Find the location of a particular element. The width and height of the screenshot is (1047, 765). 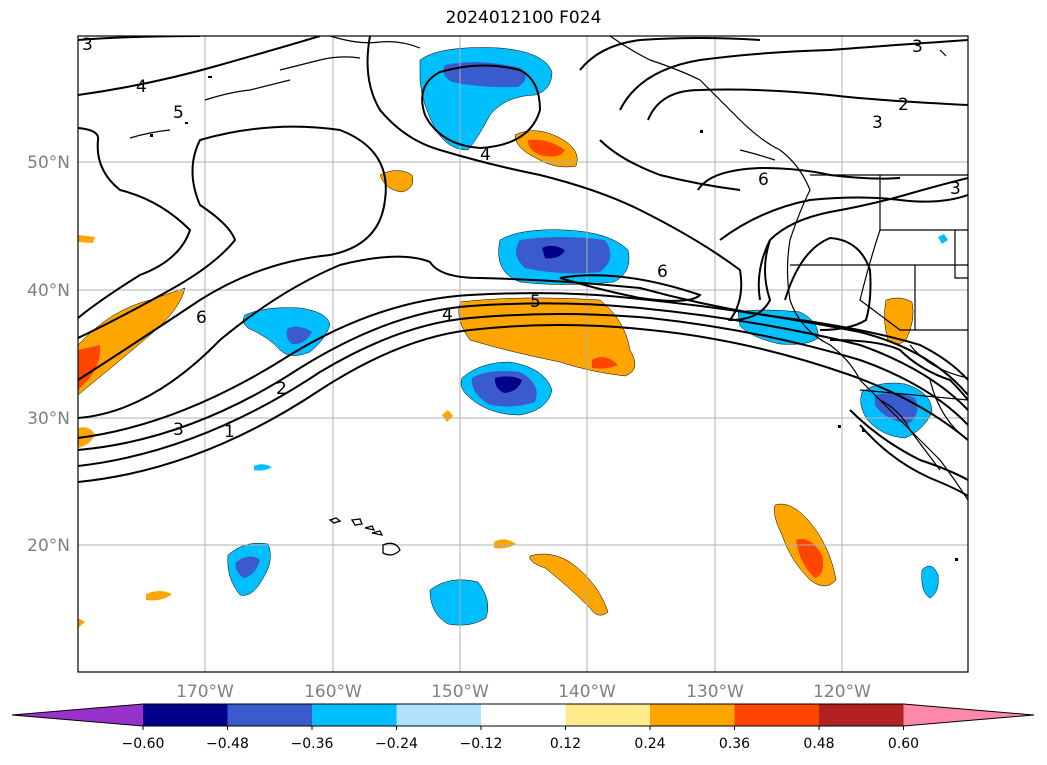

latitude-labels: 50°N 40°N 30°N 20°N is located at coordinates (48, 354).